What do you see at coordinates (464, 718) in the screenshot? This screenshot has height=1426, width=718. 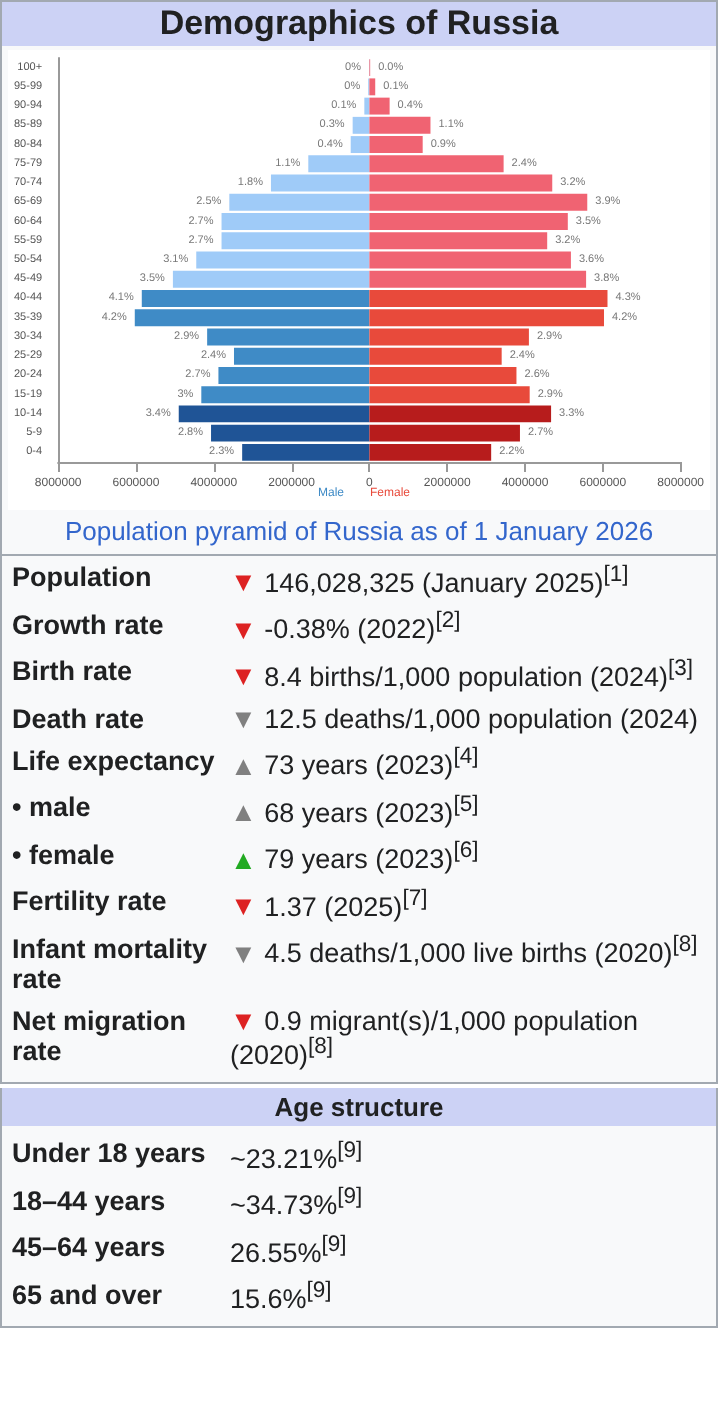 I see `text: ▼ 12.5 deaths/1,000 population (2024)` at bounding box center [464, 718].